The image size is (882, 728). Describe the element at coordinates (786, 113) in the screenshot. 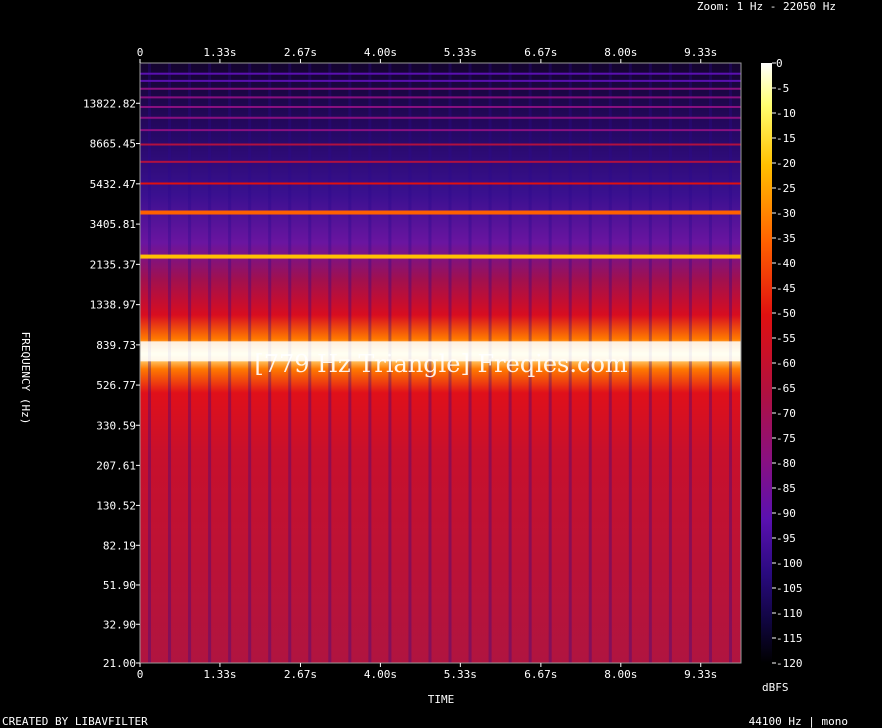

I see `colorbar-tick-label: -10` at that location.